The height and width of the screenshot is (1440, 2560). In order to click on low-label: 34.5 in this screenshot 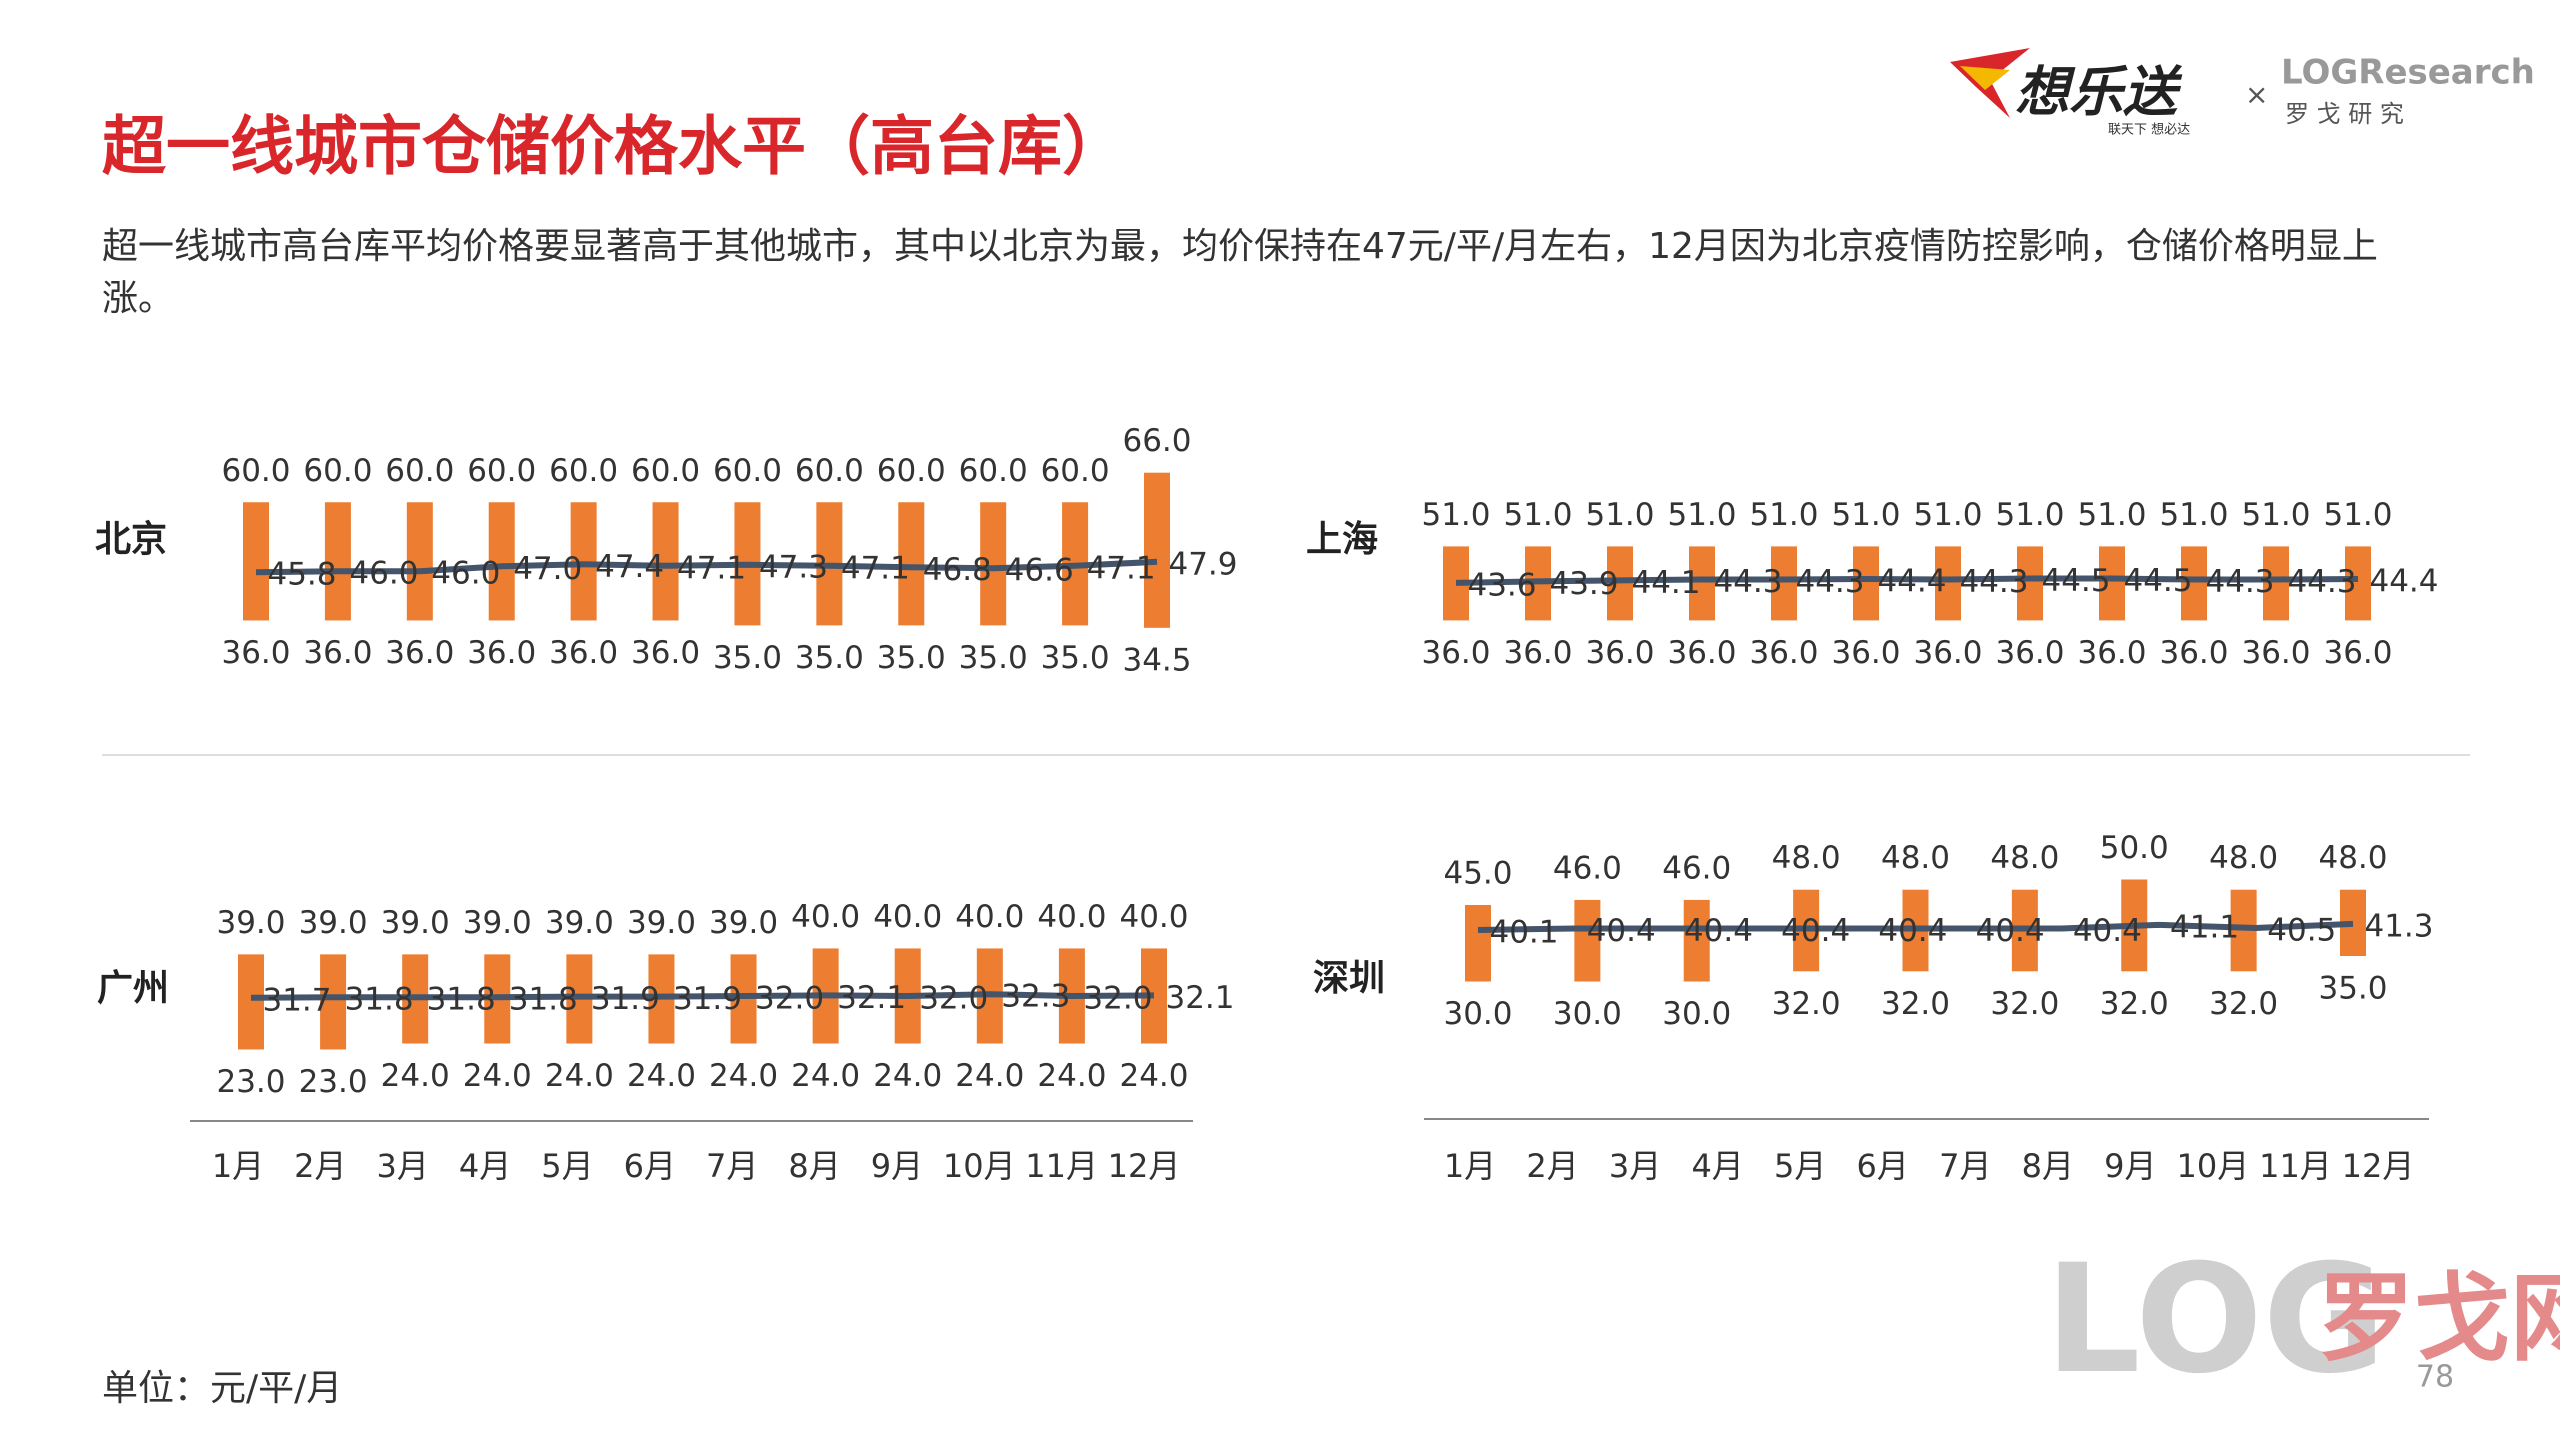, I will do `click(1156, 660)`.